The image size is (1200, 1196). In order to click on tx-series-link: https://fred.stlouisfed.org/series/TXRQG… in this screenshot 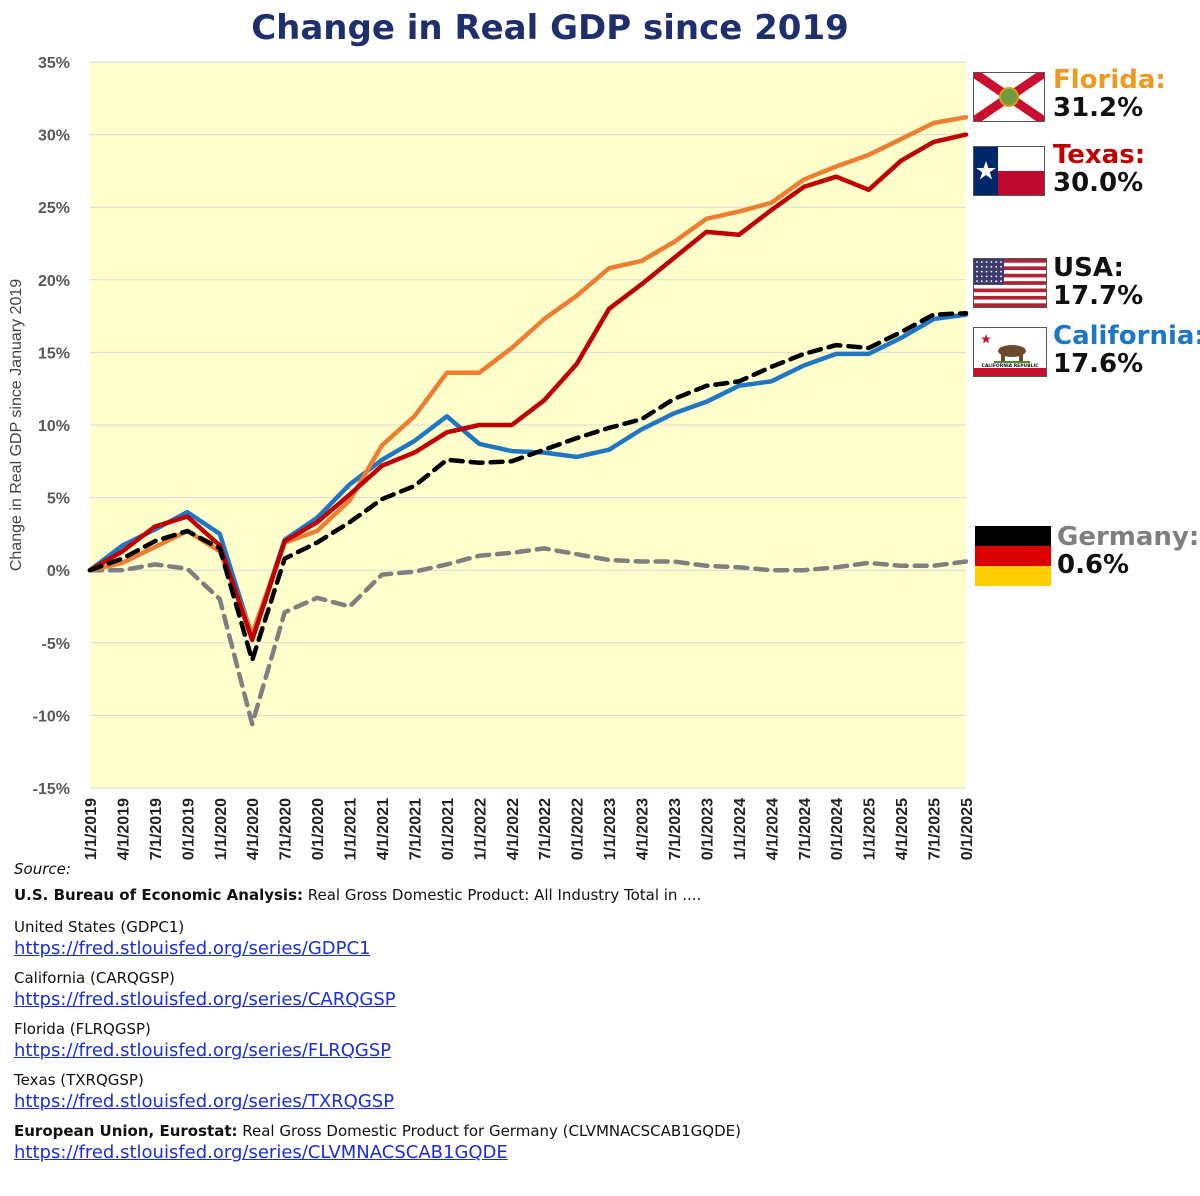, I will do `click(204, 1101)`.